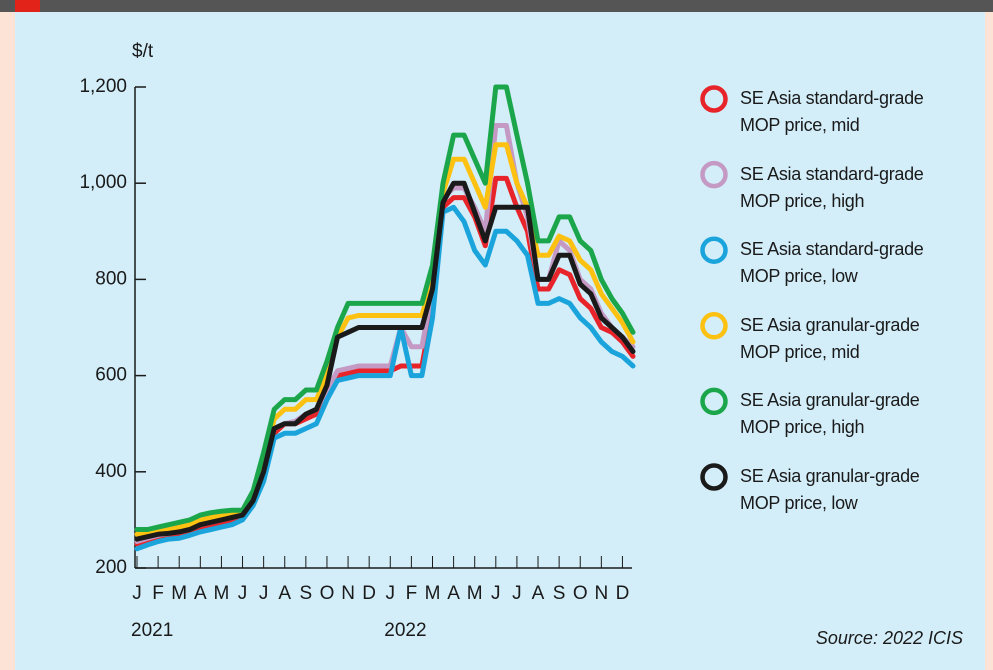 This screenshot has height=670, width=993. What do you see at coordinates (832, 187) in the screenshot?
I see `legend-label: SE Asia standard-grade MOP price, high` at bounding box center [832, 187].